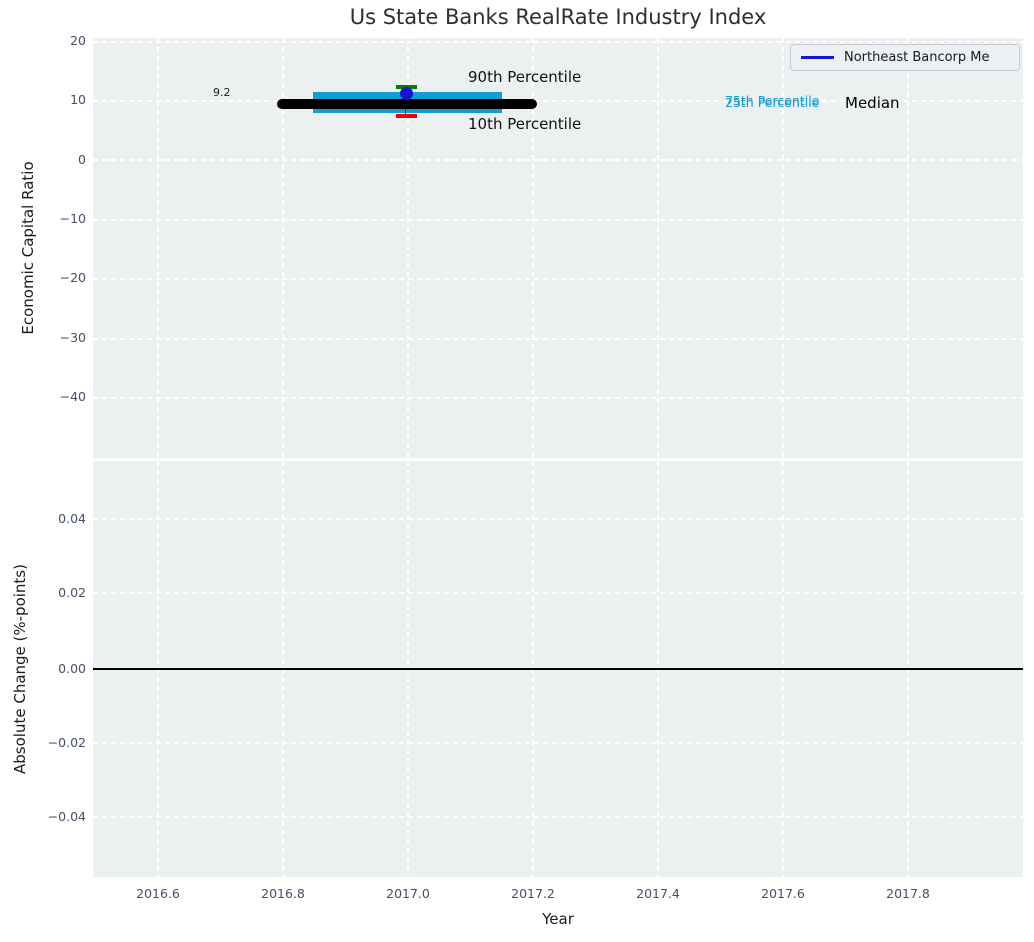 This screenshot has width=1034, height=942. Describe the element at coordinates (78, 40) in the screenshot. I see `y-tick-label: 20` at that location.